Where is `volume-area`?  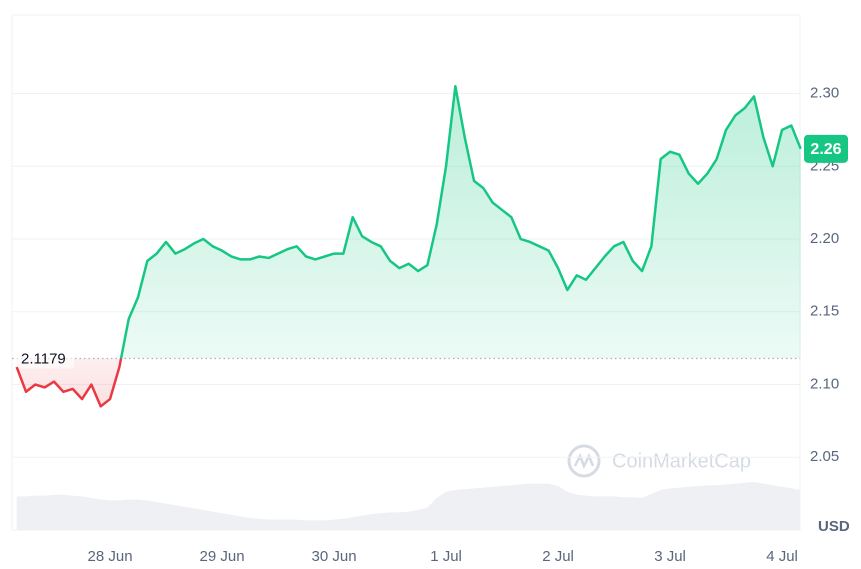
volume-area is located at coordinates (408, 506).